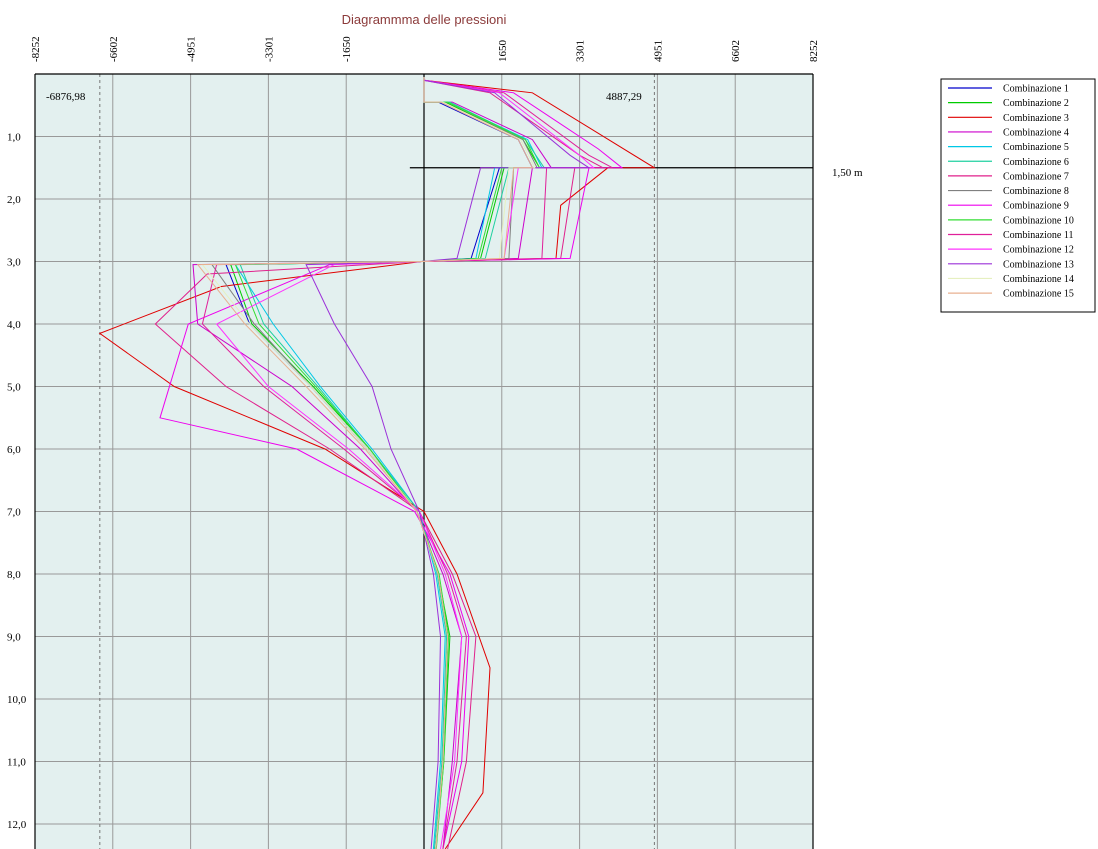  Describe the element at coordinates (1036, 89) in the screenshot. I see `legend-label: Combinazione 1` at that location.